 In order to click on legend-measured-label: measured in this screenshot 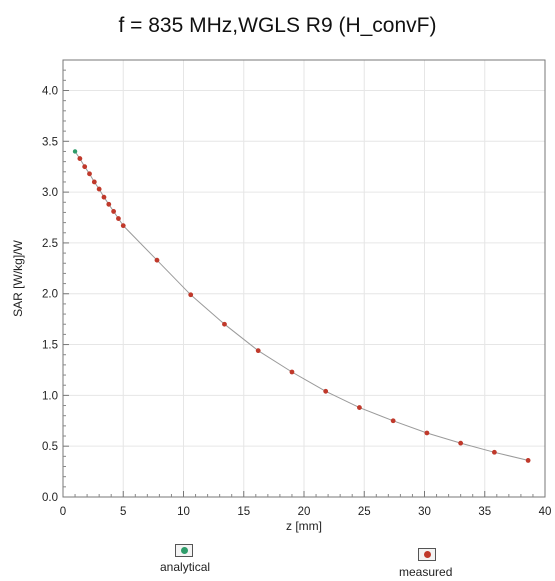, I will do `click(426, 572)`.